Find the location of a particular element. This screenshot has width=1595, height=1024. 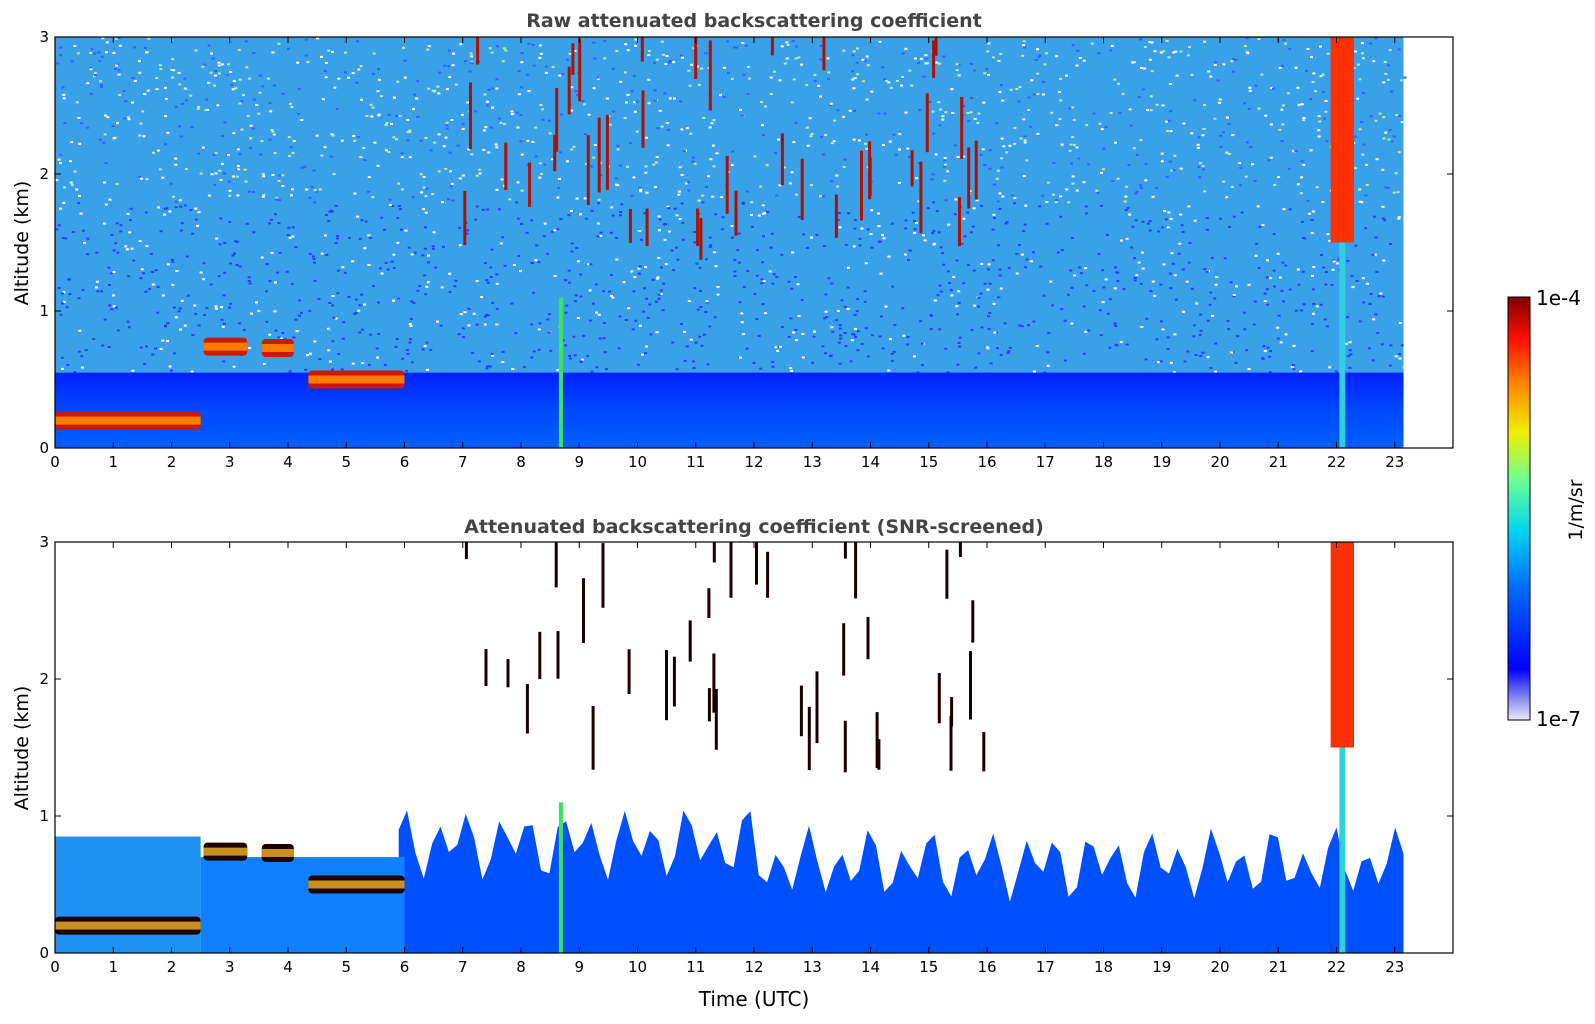

precipitation-column is located at coordinates (1342, 140).